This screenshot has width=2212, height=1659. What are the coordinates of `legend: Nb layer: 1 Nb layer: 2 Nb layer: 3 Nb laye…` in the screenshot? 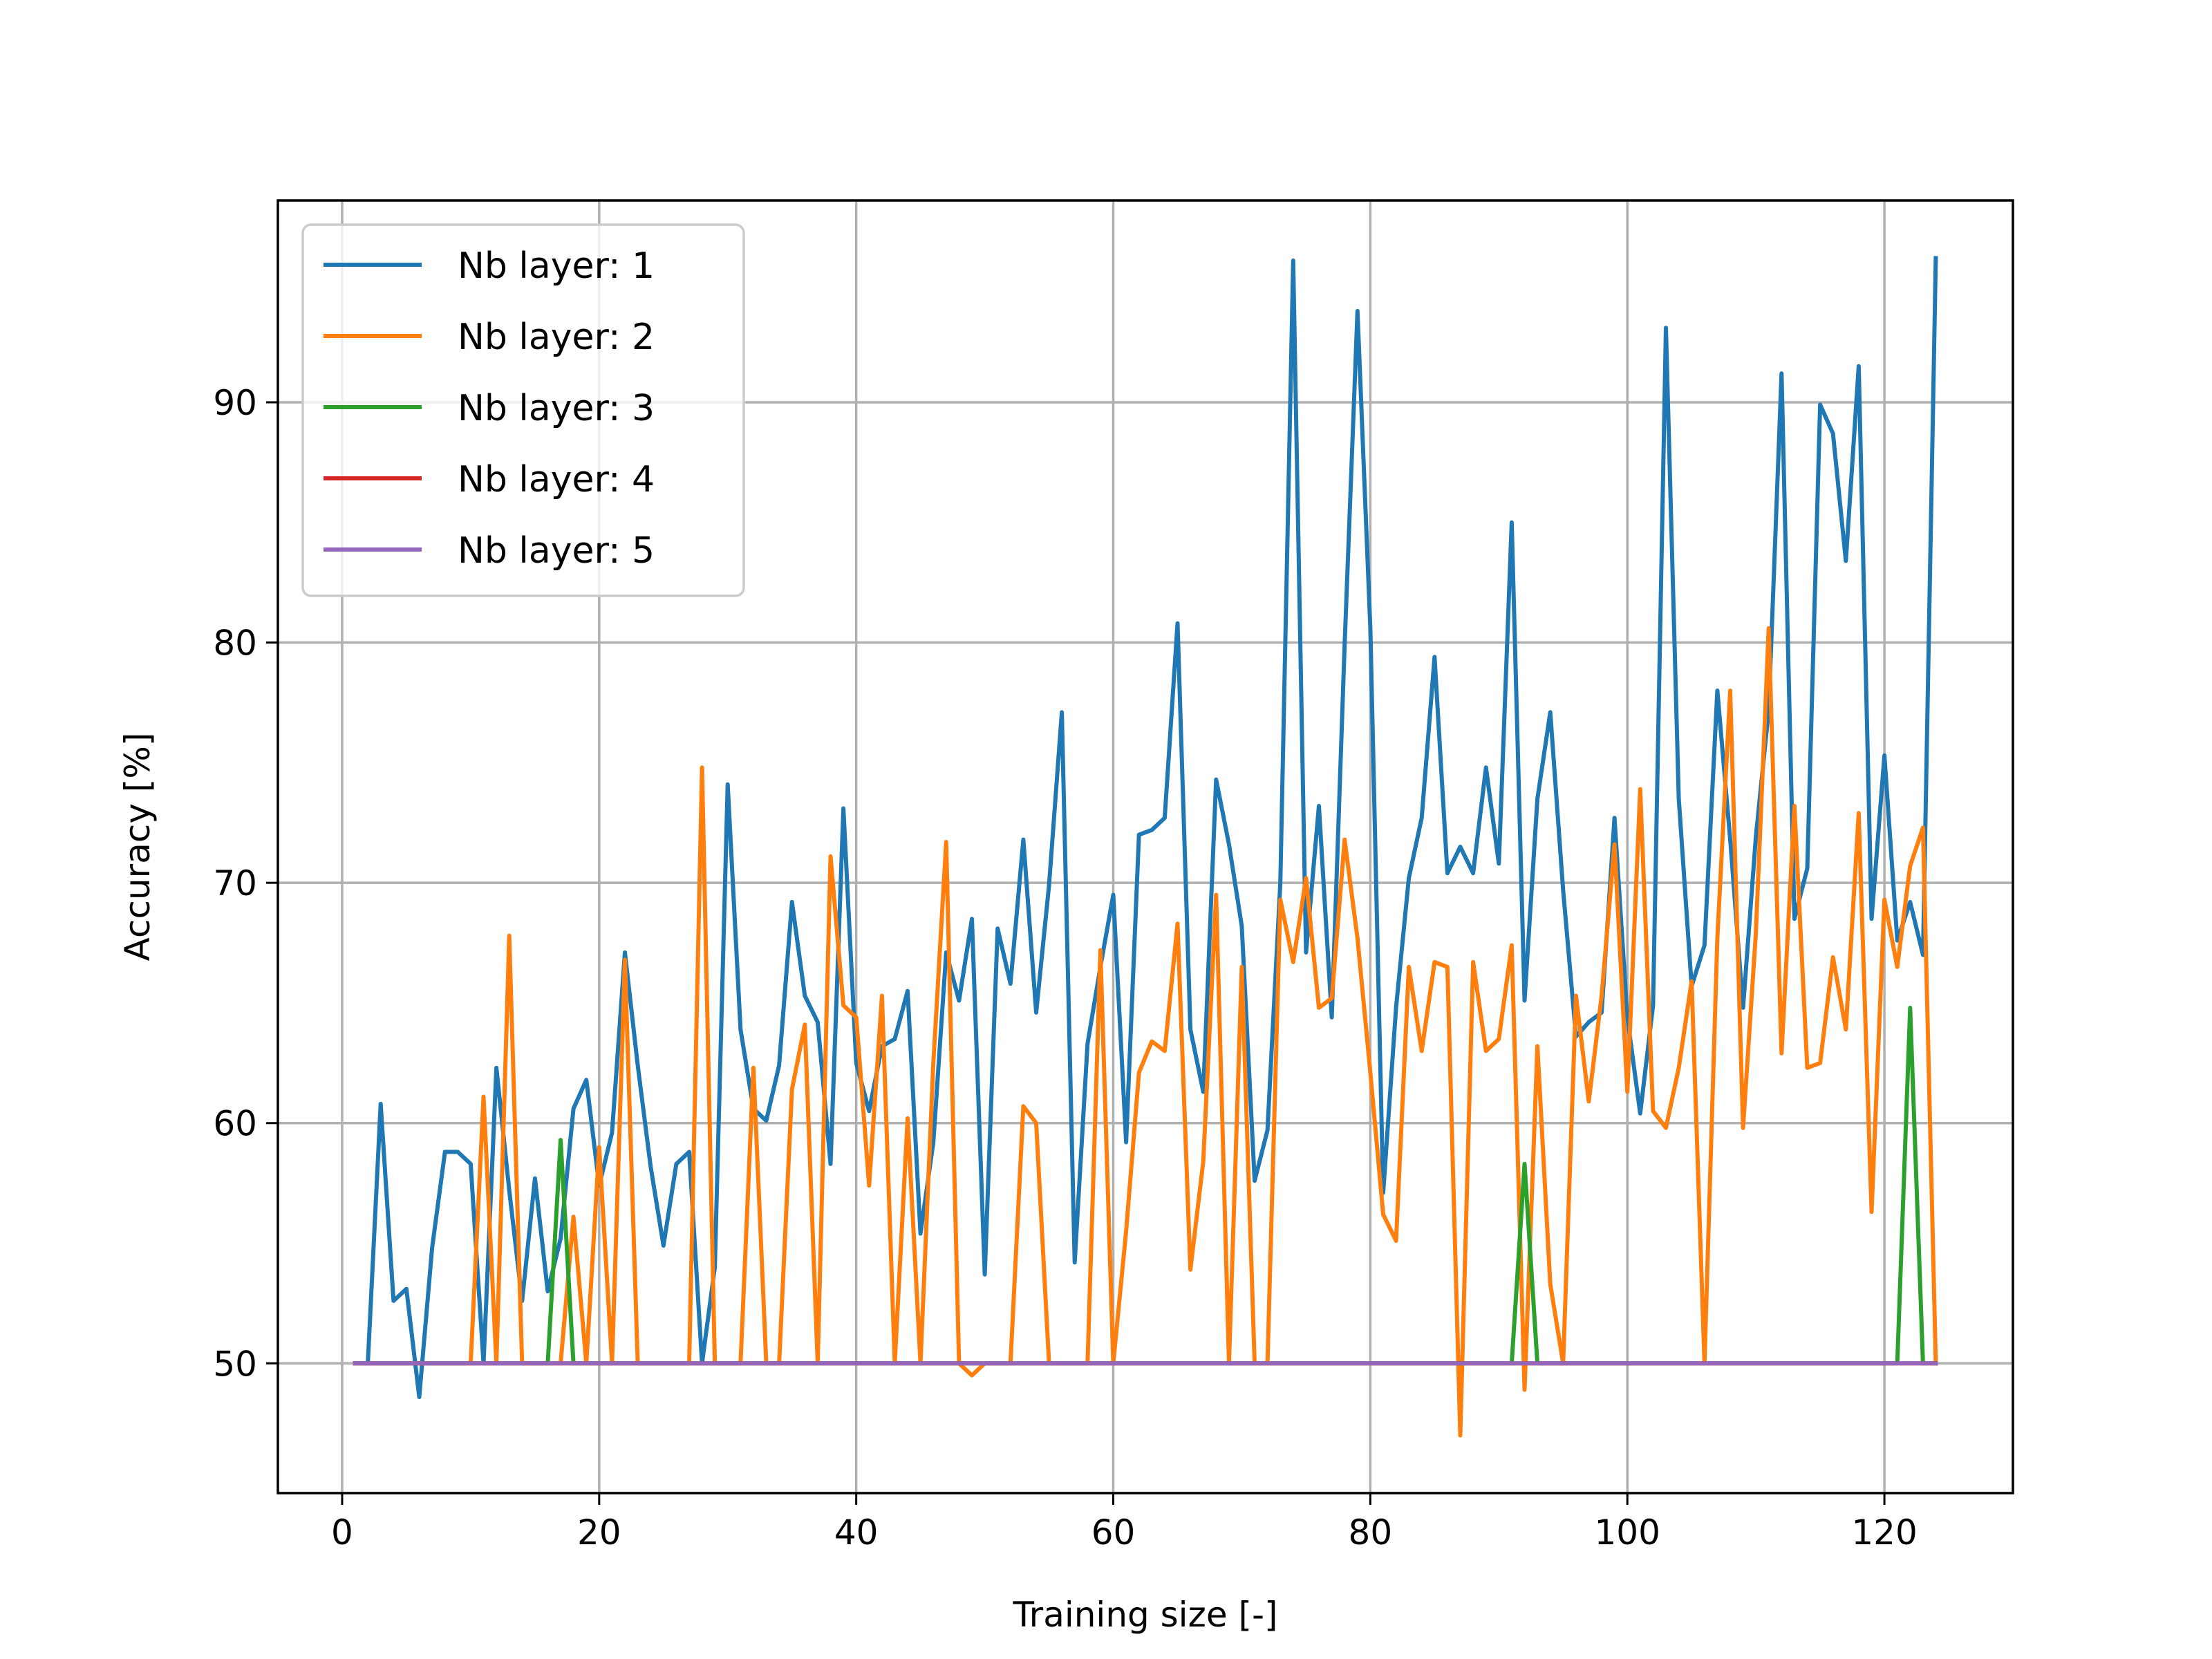 It's located at (523, 410).